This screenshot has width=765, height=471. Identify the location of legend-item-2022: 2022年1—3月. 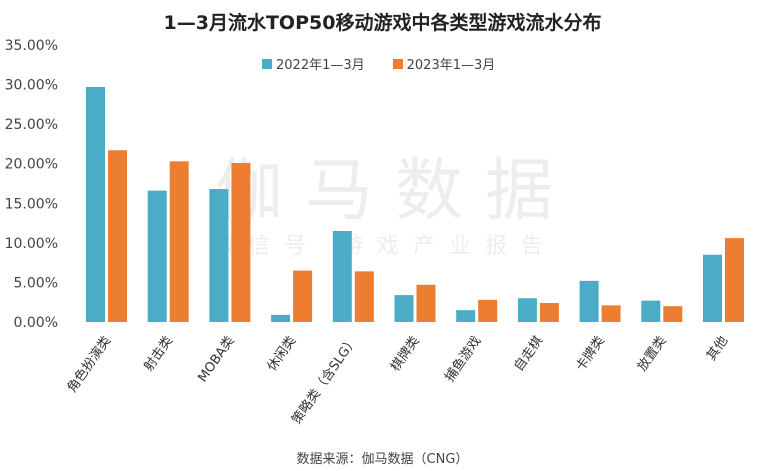
(313, 63).